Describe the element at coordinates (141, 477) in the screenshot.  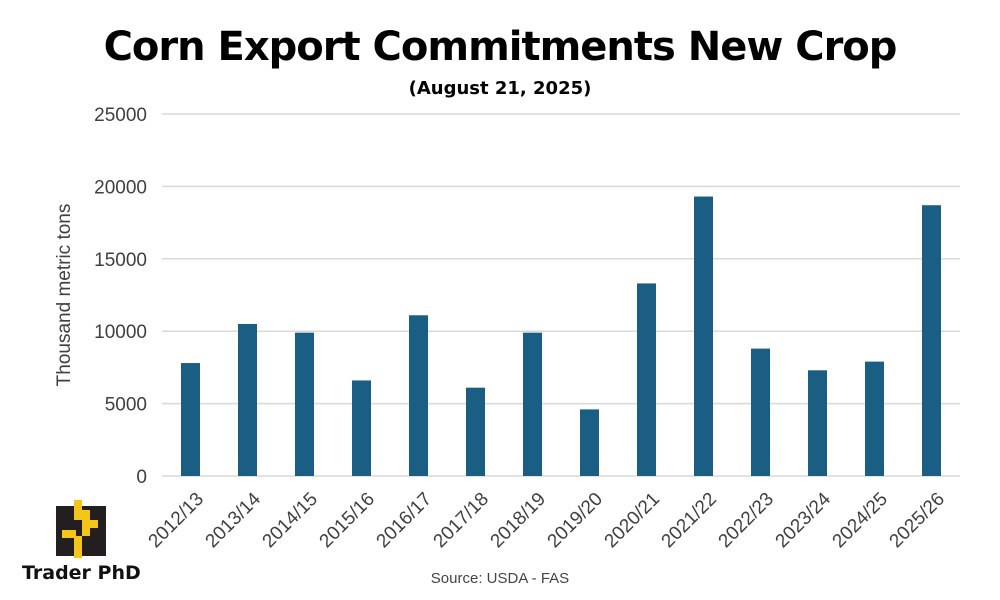
I see `y-tick-label: 0` at that location.